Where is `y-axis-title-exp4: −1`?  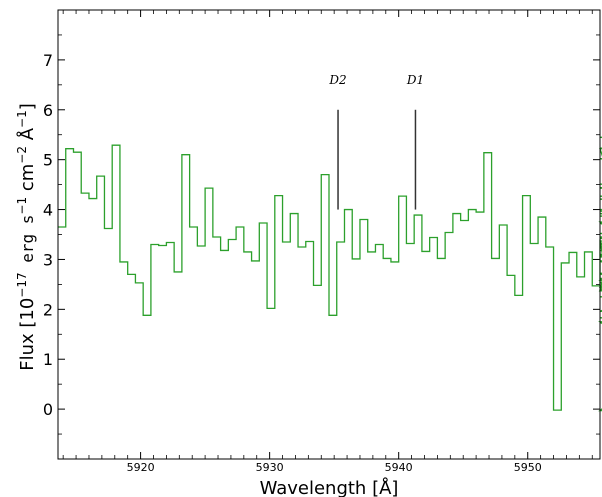 y-axis-title-exp4: −1 is located at coordinates (22, 119).